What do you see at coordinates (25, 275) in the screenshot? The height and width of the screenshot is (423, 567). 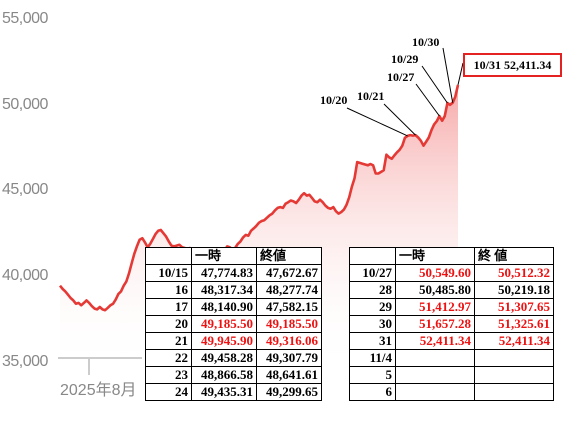 I see `y-tick-label: 40,000` at bounding box center [25, 275].